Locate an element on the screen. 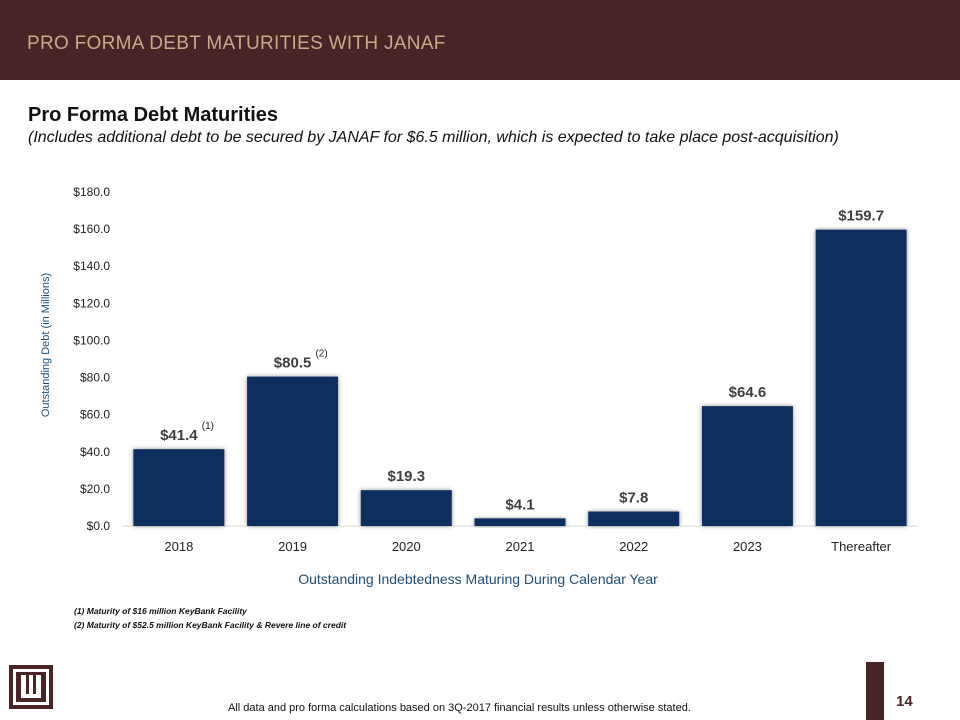 This screenshot has width=960, height=720. y-tick-label: $0.0 is located at coordinates (99, 526).